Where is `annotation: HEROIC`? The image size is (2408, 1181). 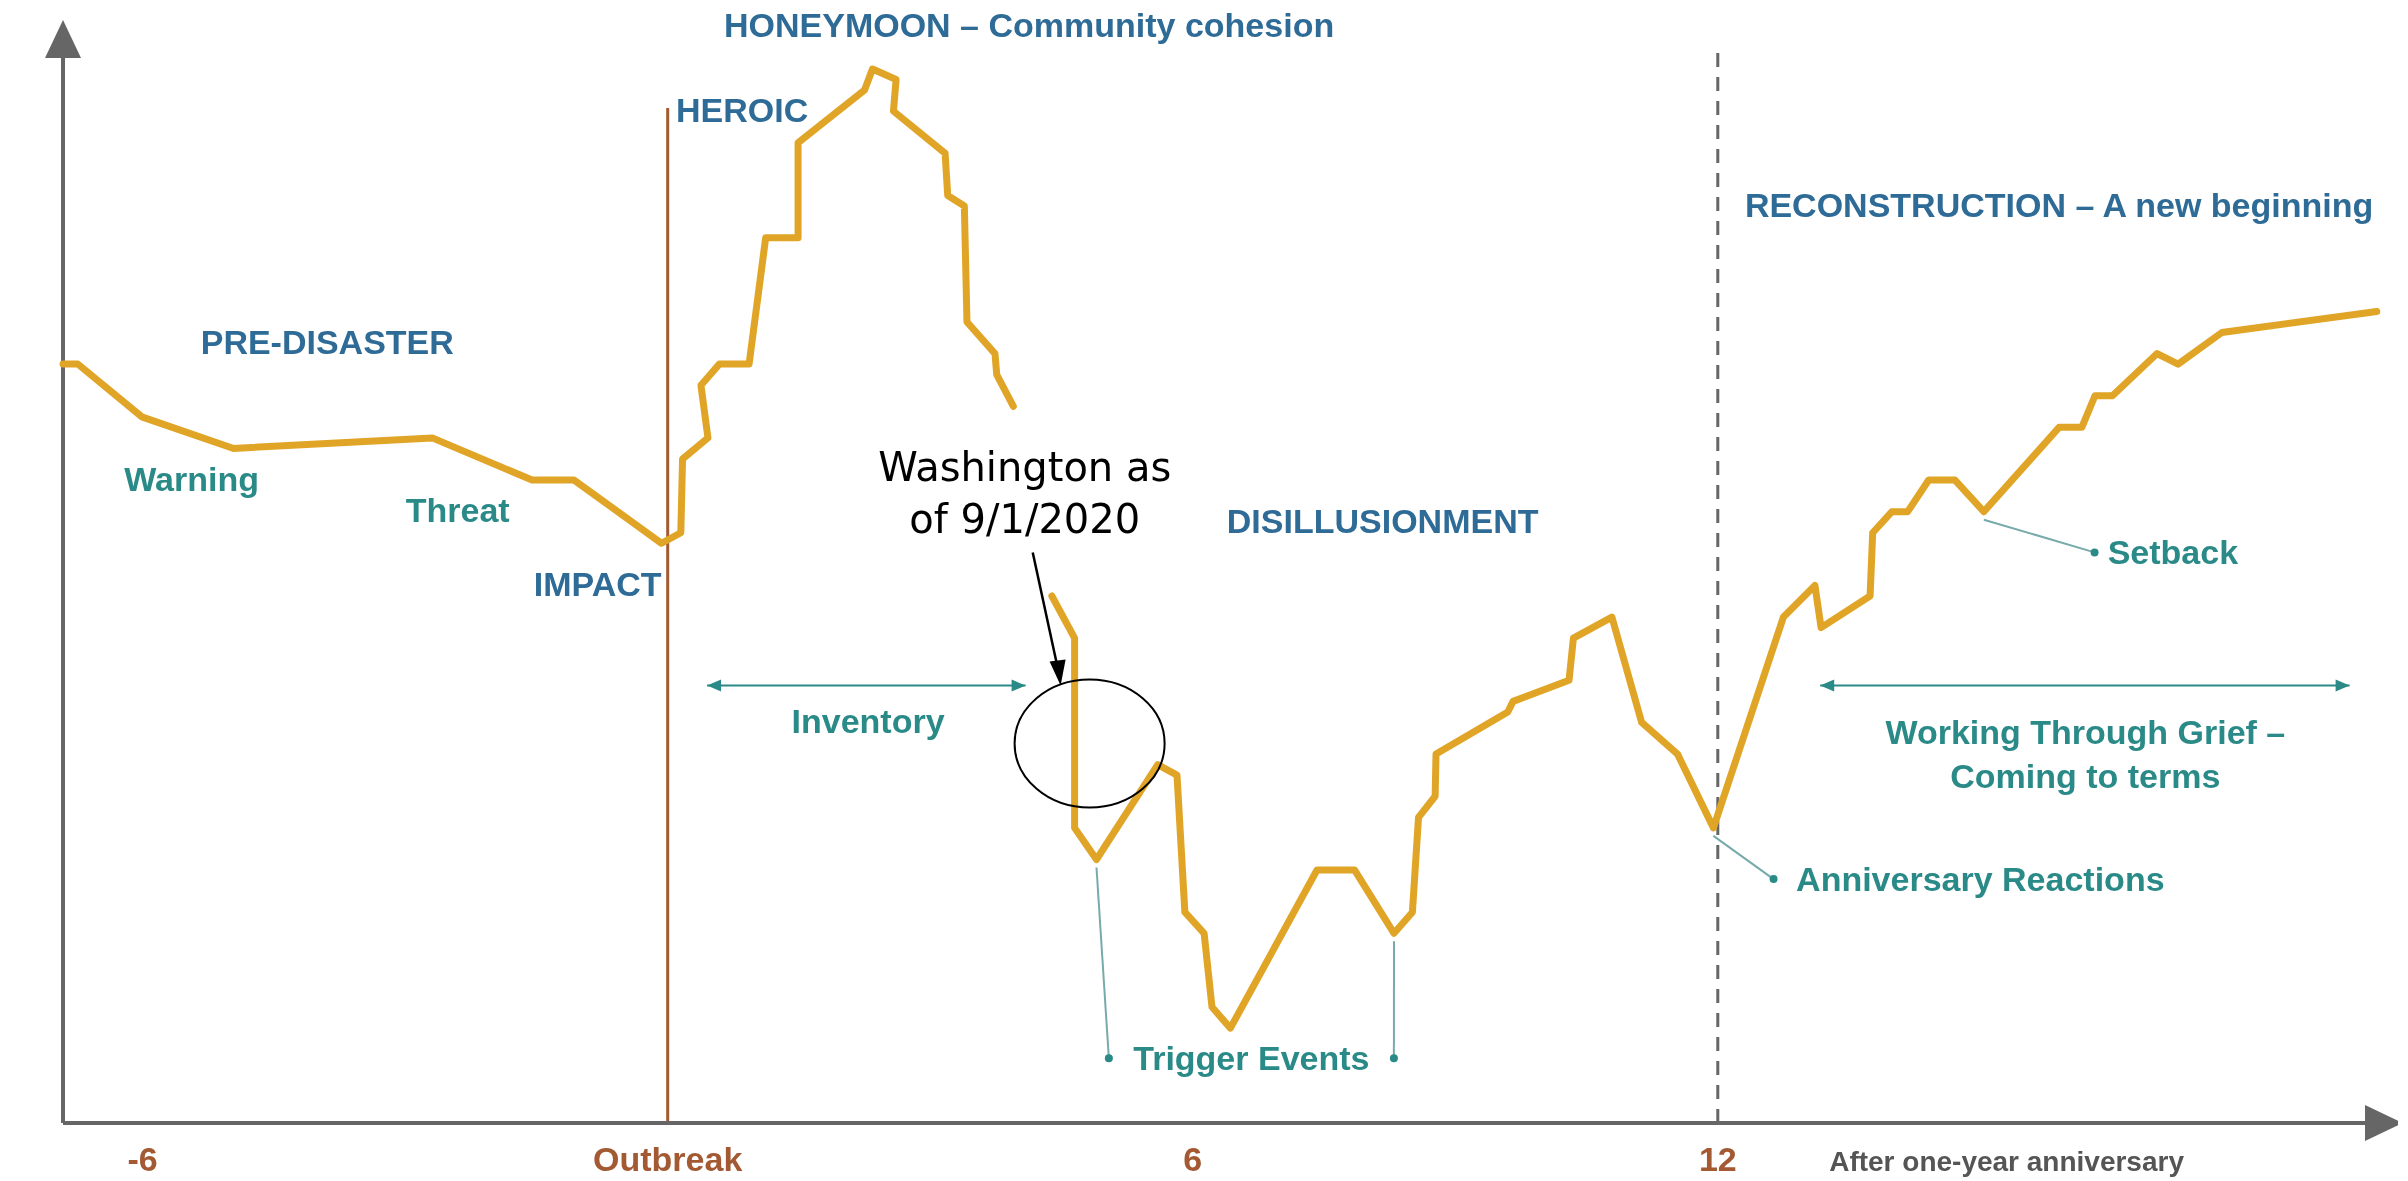
annotation: HEROIC is located at coordinates (742, 109).